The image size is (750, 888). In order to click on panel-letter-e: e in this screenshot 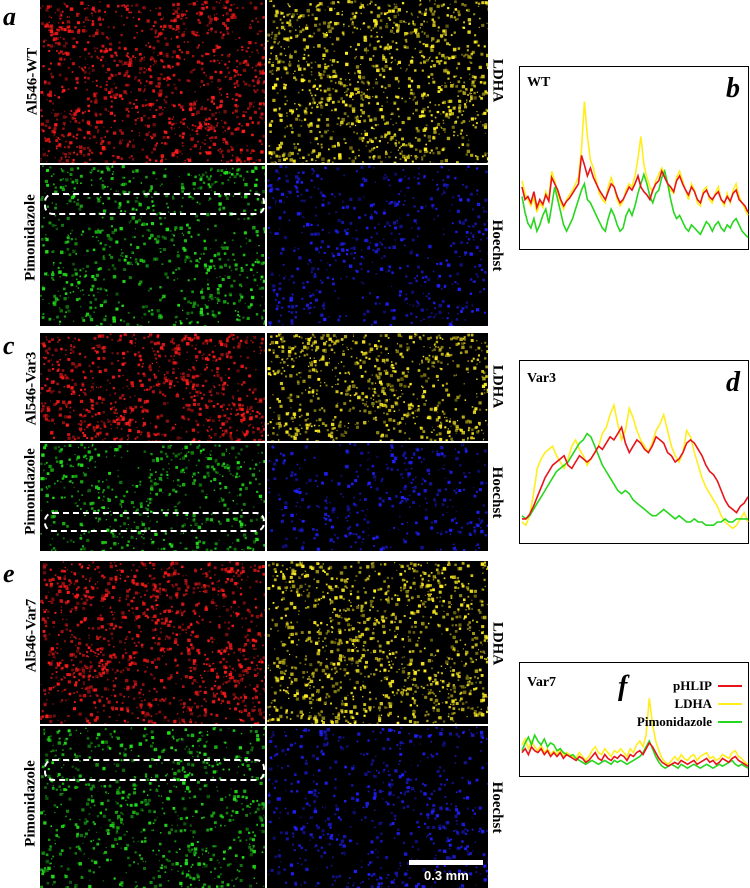, I will do `click(9, 573)`.